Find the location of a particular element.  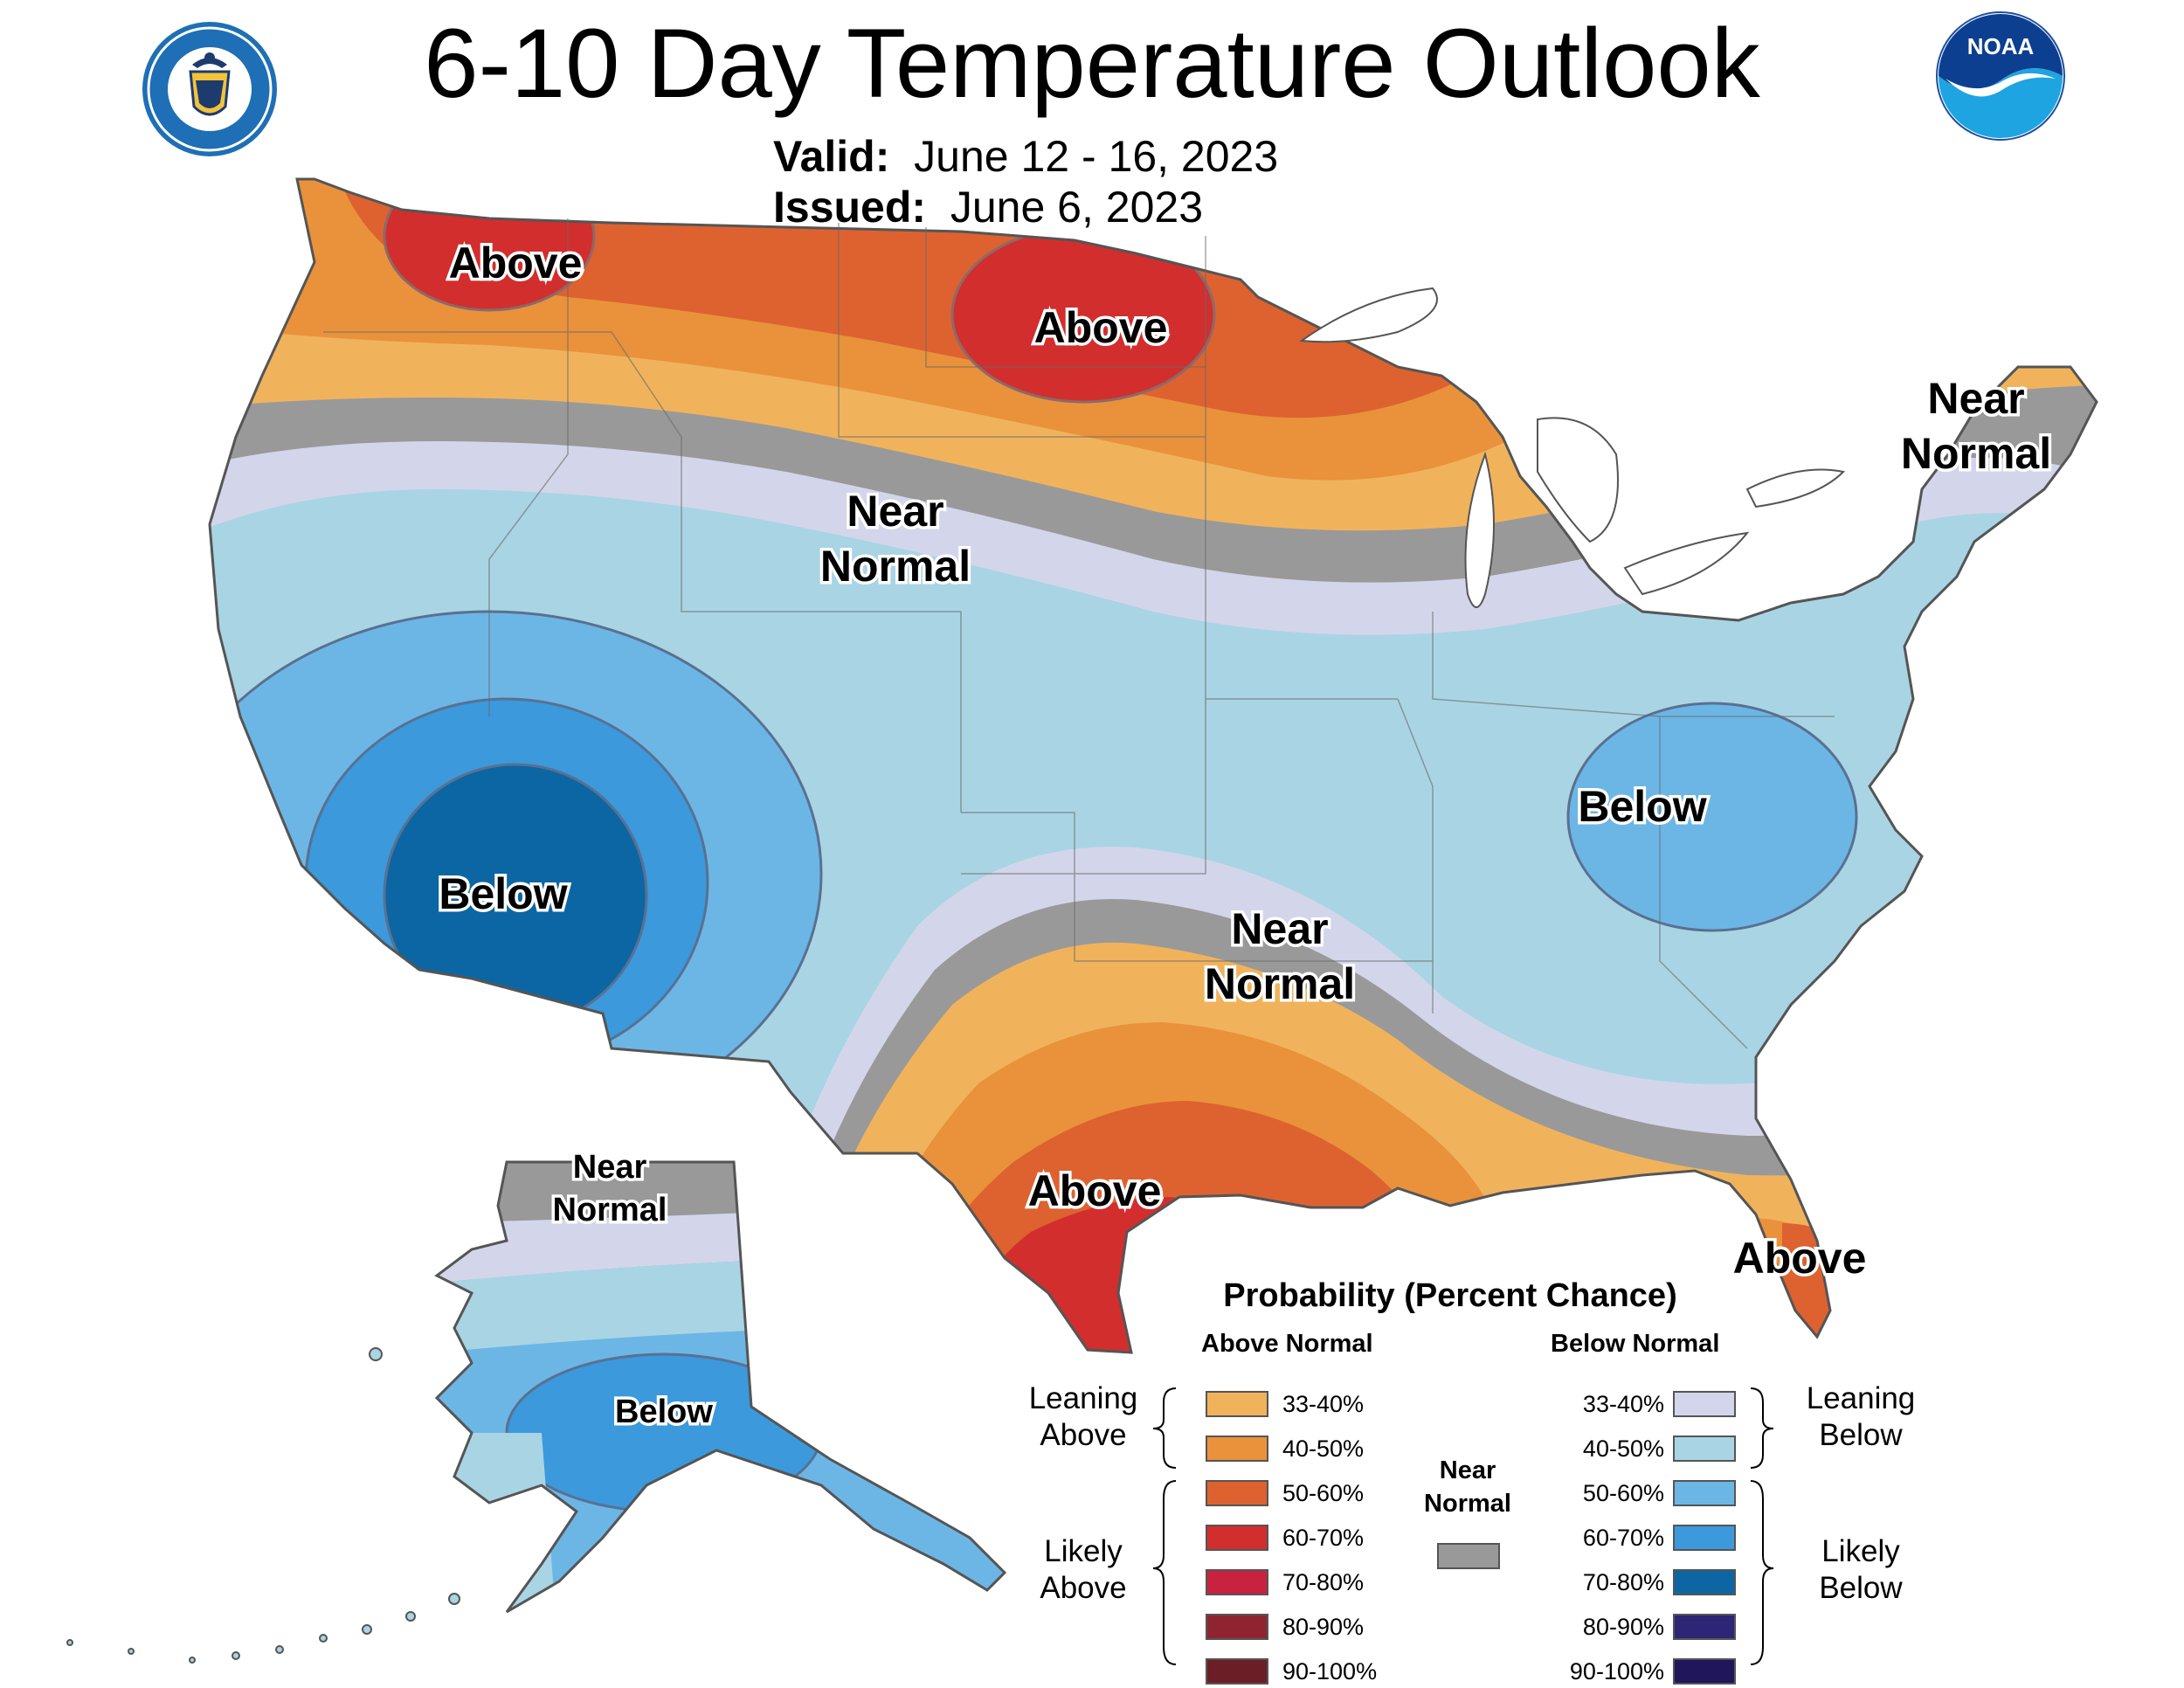

noaa-logo: NOAA is located at coordinates (2000, 76).